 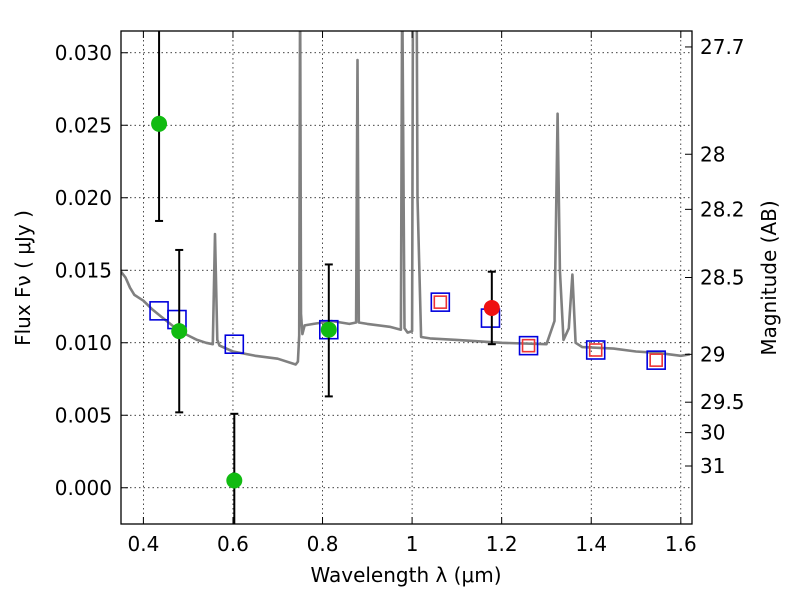 What do you see at coordinates (83, 488) in the screenshot?
I see `y-tick-label: 0.000` at bounding box center [83, 488].